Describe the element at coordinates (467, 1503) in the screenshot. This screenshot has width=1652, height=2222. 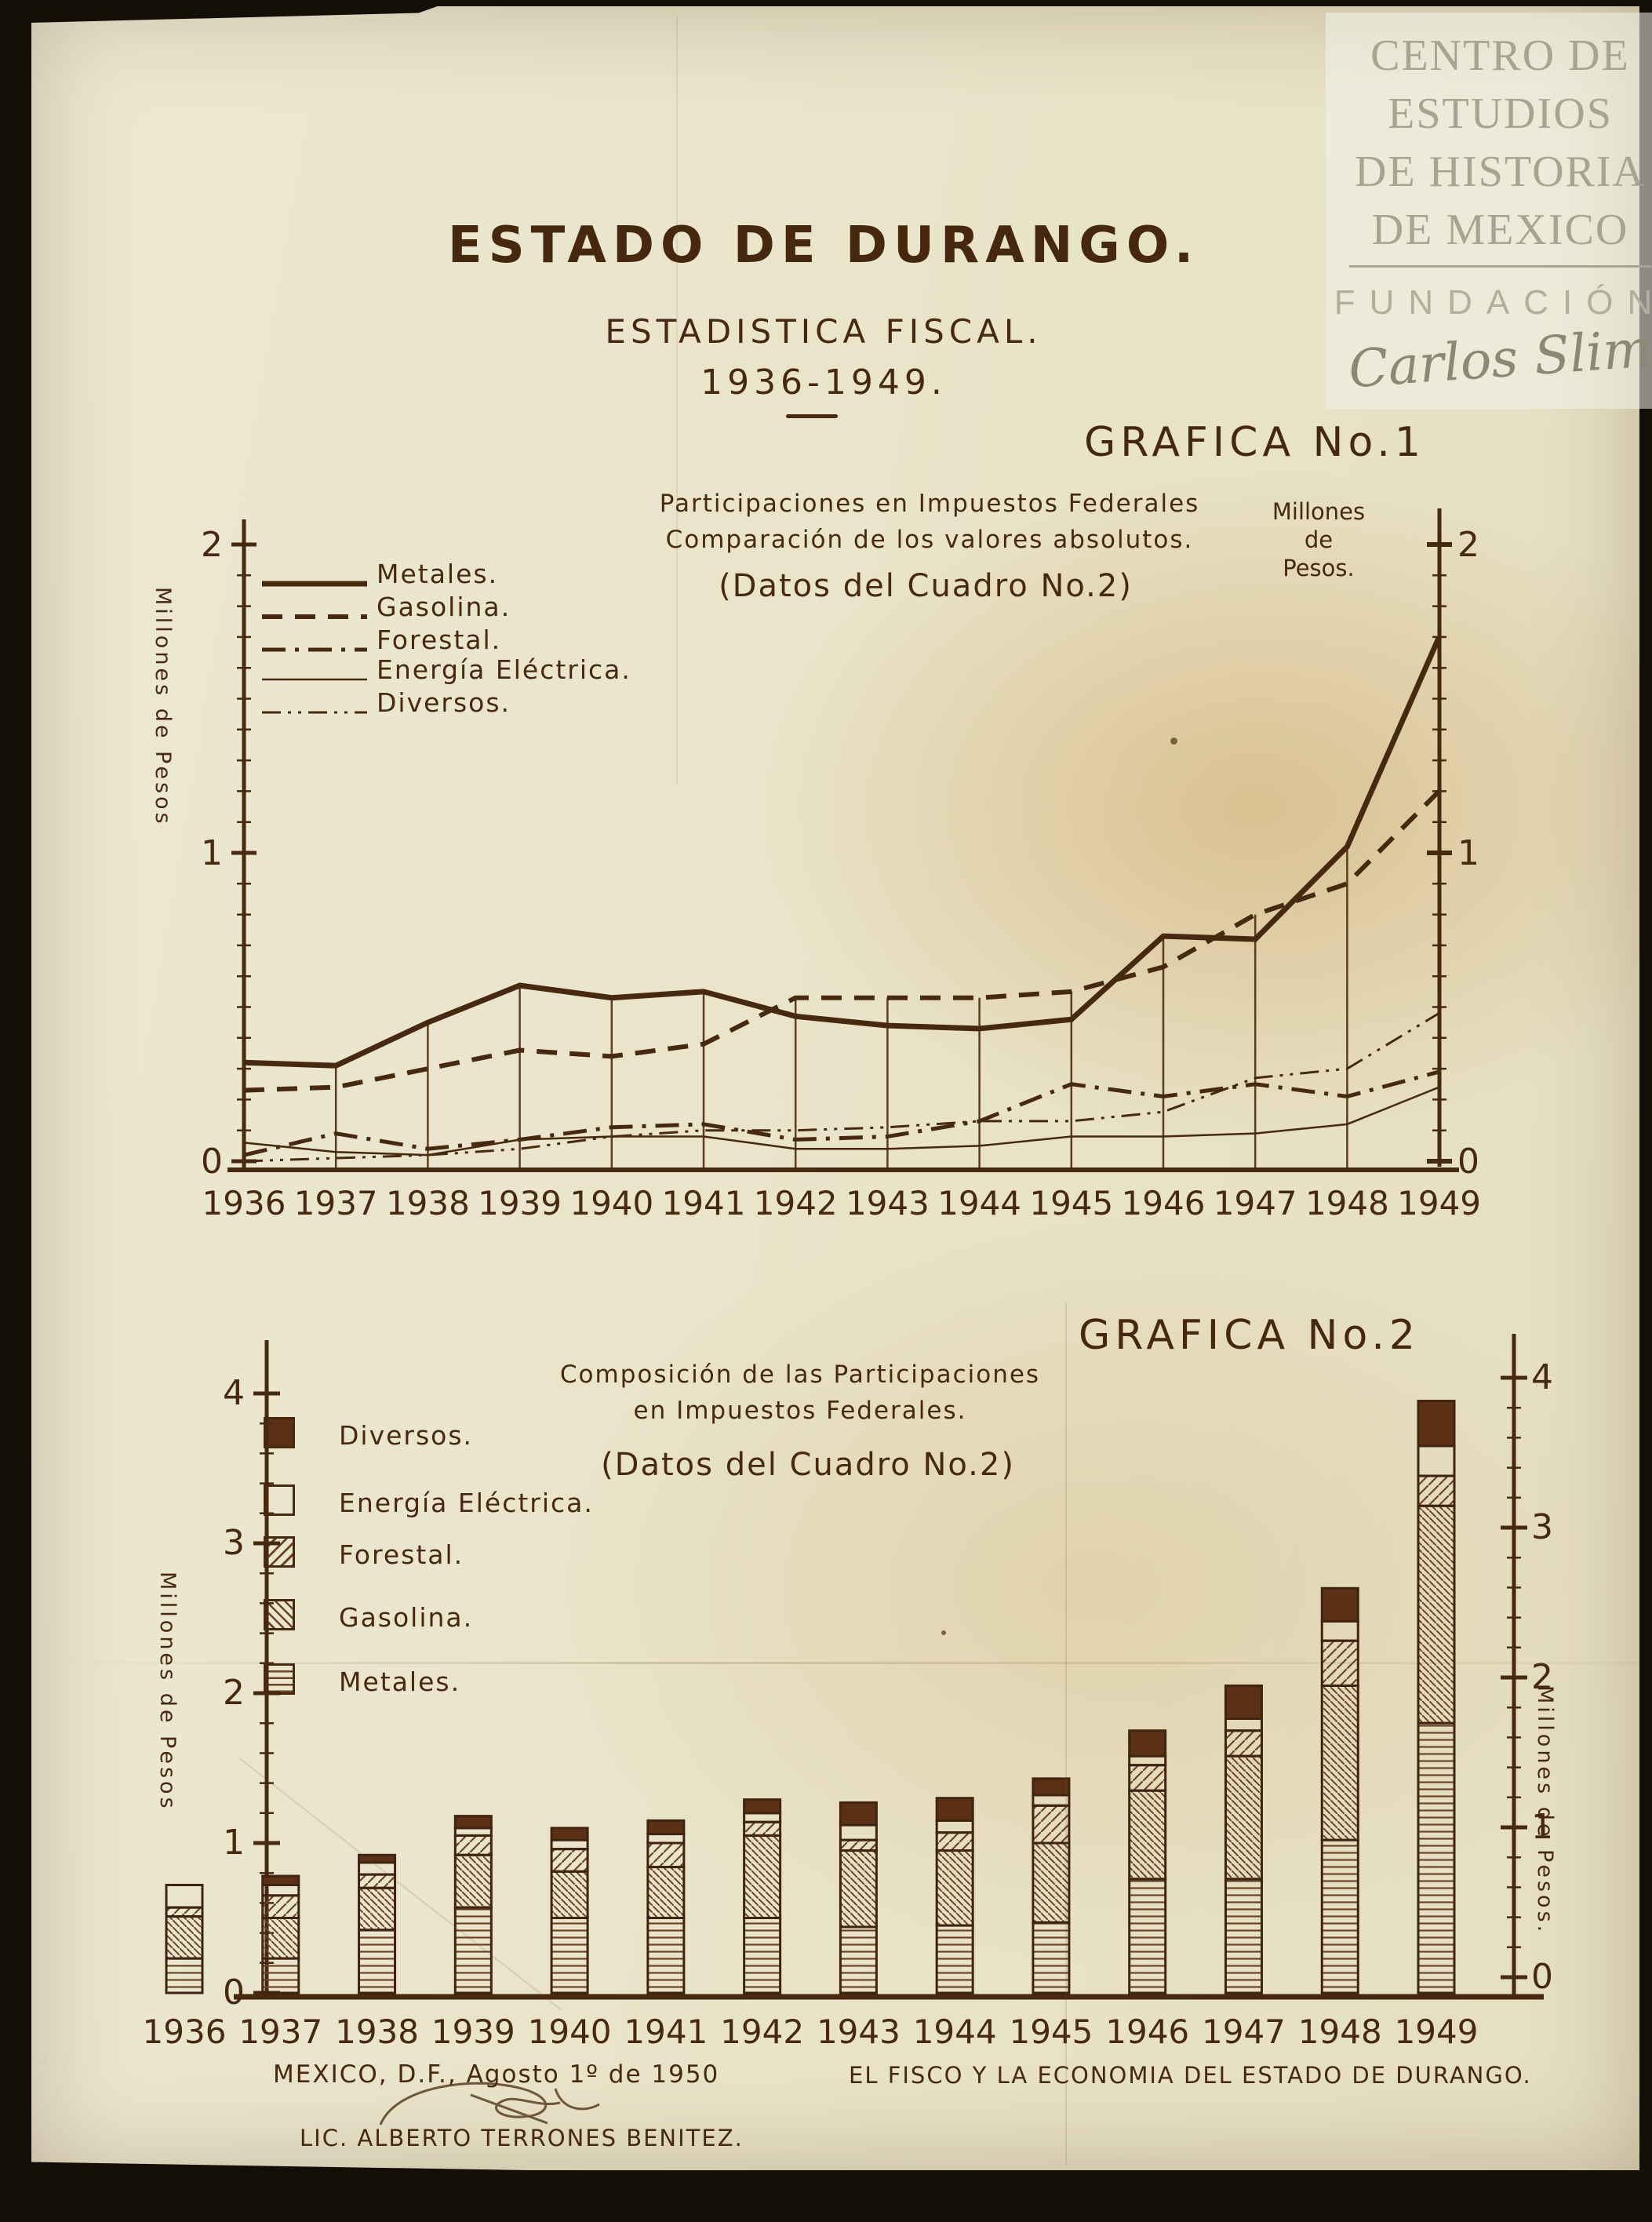
I see `chart2-legend-label-energia: Energía Eléctrica.` at that location.